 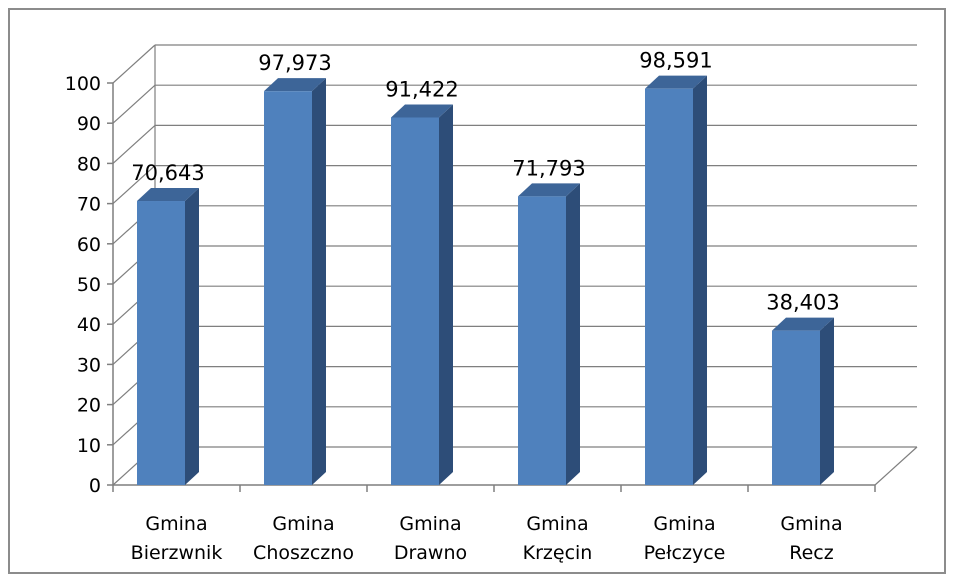 What do you see at coordinates (294, 63) in the screenshot?
I see `data-label: 97,973` at bounding box center [294, 63].